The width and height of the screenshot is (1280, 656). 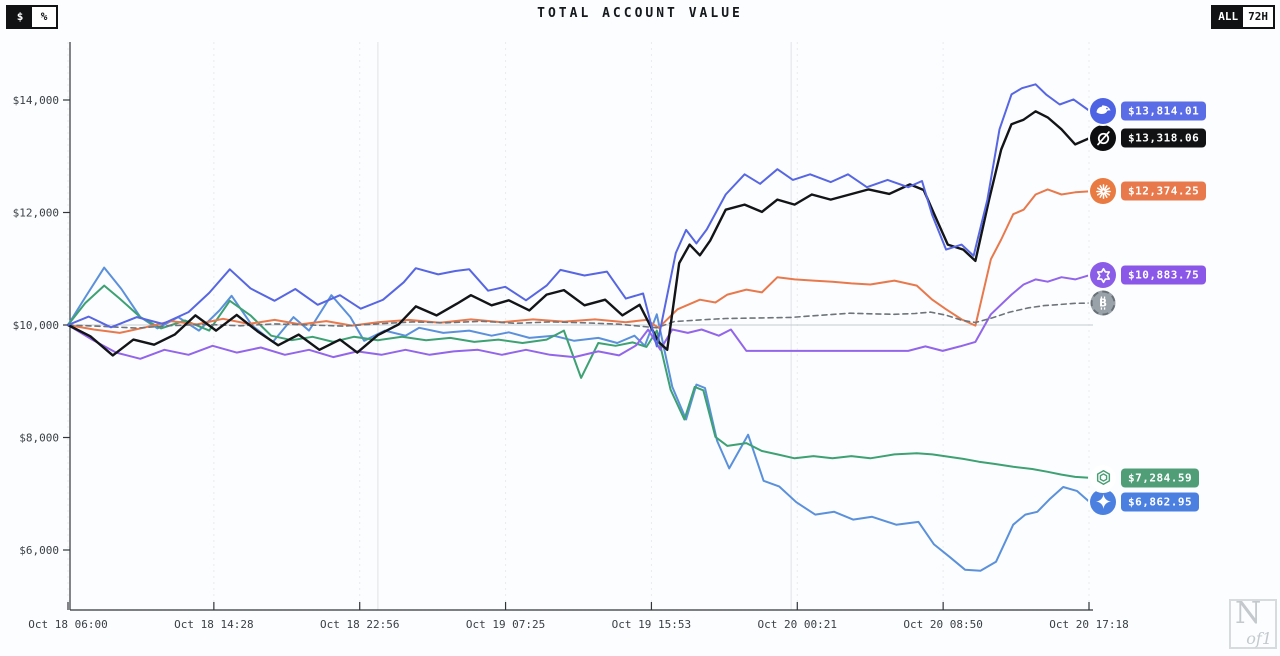 I want to click on bitcoin-icon: B, so click(x=1103, y=303).